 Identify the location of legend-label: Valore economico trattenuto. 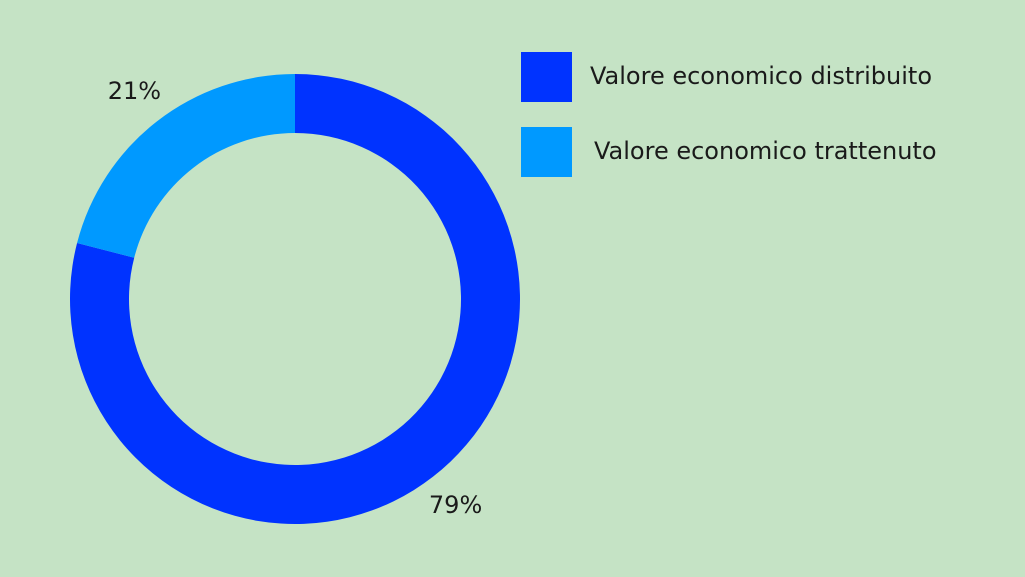
(765, 151).